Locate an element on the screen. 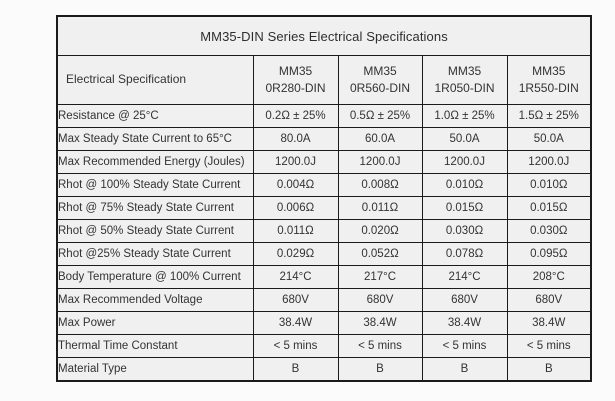 The height and width of the screenshot is (401, 615). row-label: Body Temperature @ 100% Current is located at coordinates (155, 277).